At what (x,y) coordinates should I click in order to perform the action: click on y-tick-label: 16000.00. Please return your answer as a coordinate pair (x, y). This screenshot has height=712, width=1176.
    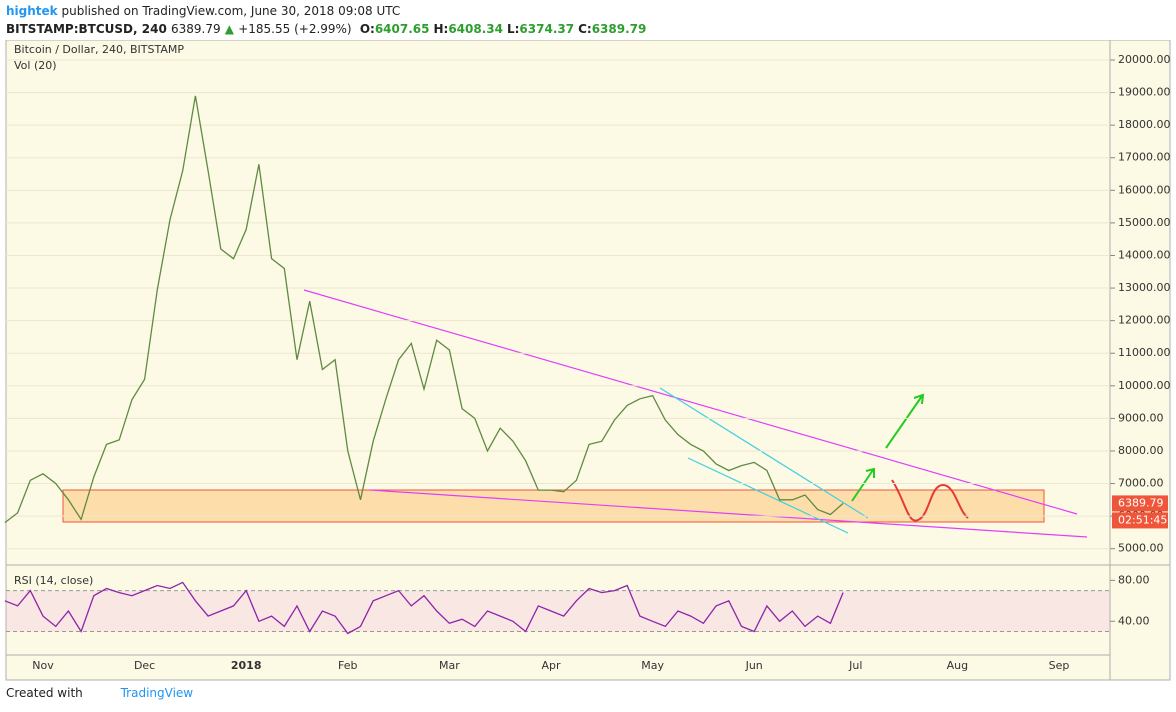
    Looking at the image, I should click on (1144, 189).